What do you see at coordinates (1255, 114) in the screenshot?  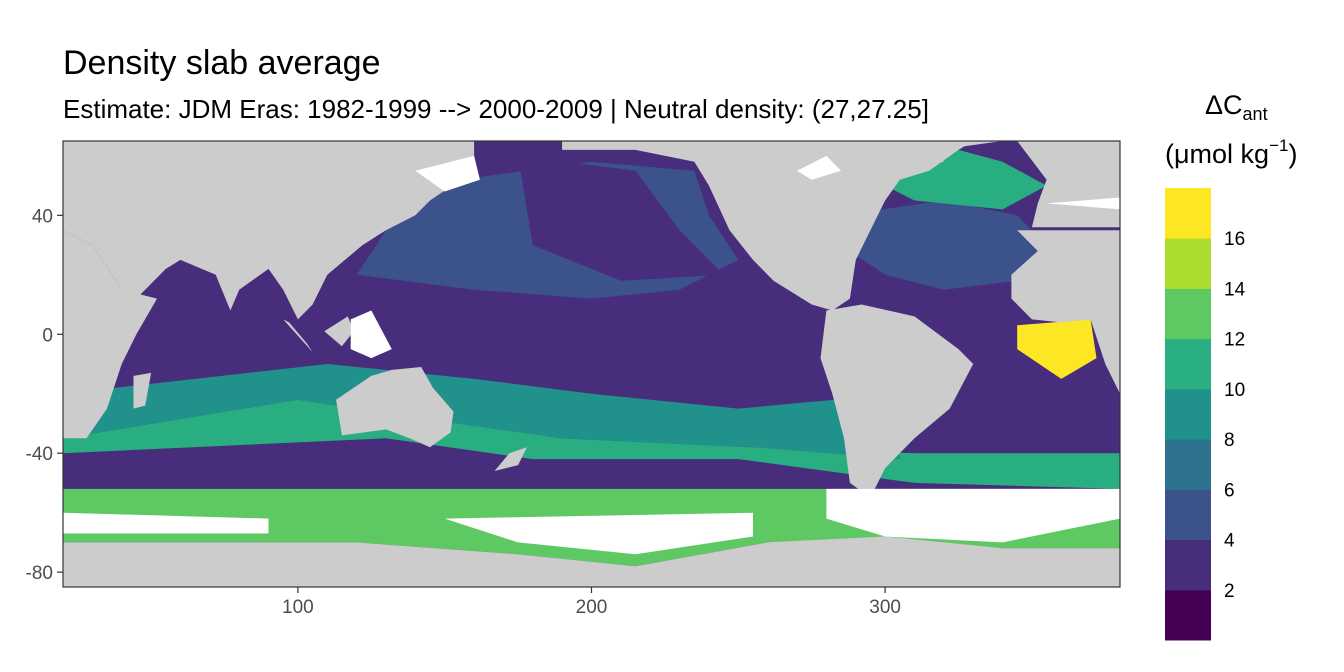 I see `legend-title-subscript: ant` at bounding box center [1255, 114].